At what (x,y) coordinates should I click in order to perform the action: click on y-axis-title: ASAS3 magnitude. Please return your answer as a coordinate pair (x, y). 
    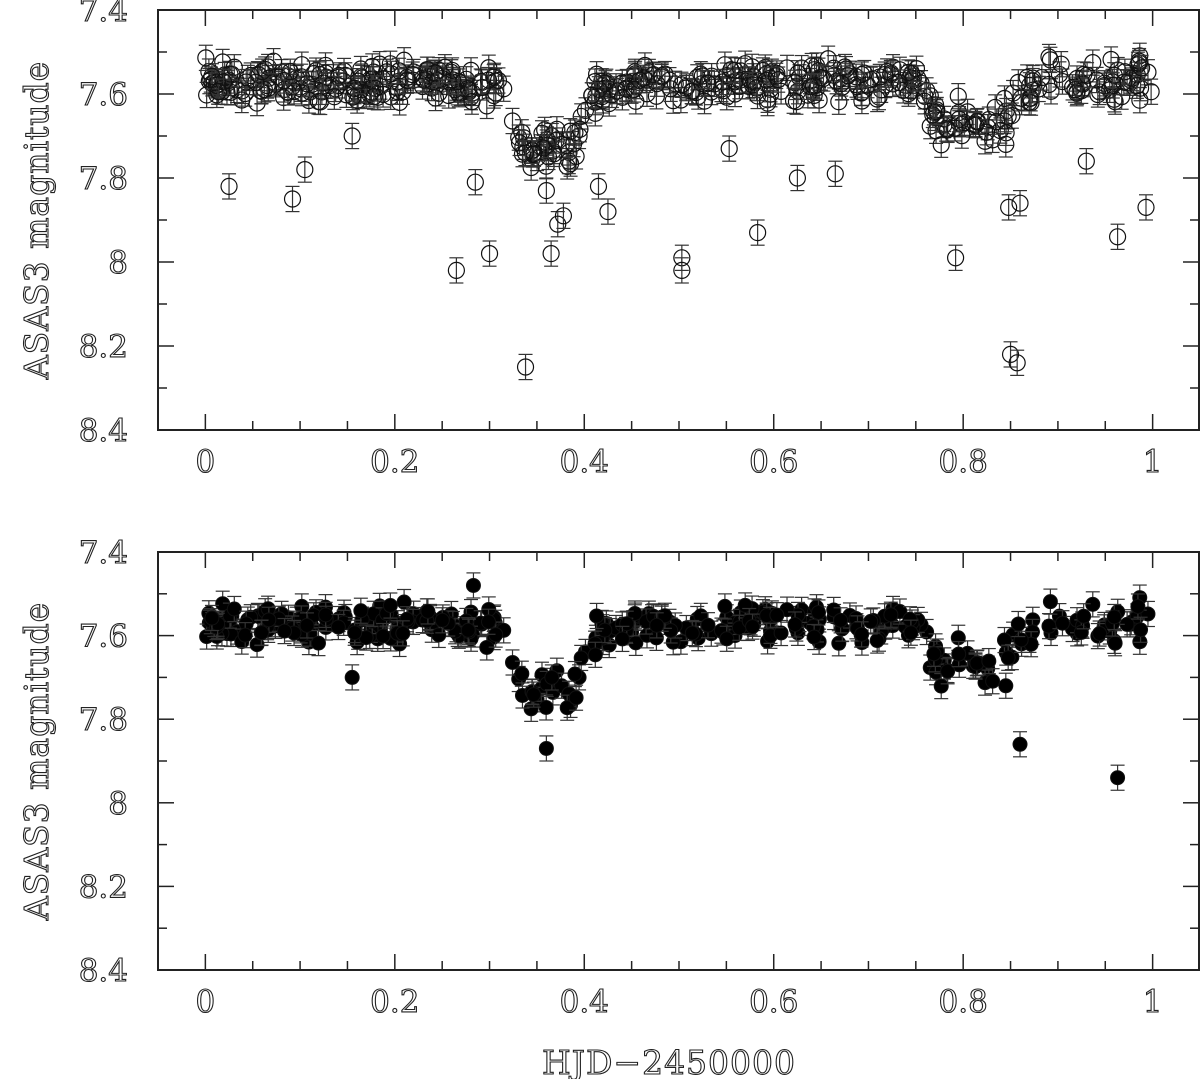
    Looking at the image, I should click on (36, 761).